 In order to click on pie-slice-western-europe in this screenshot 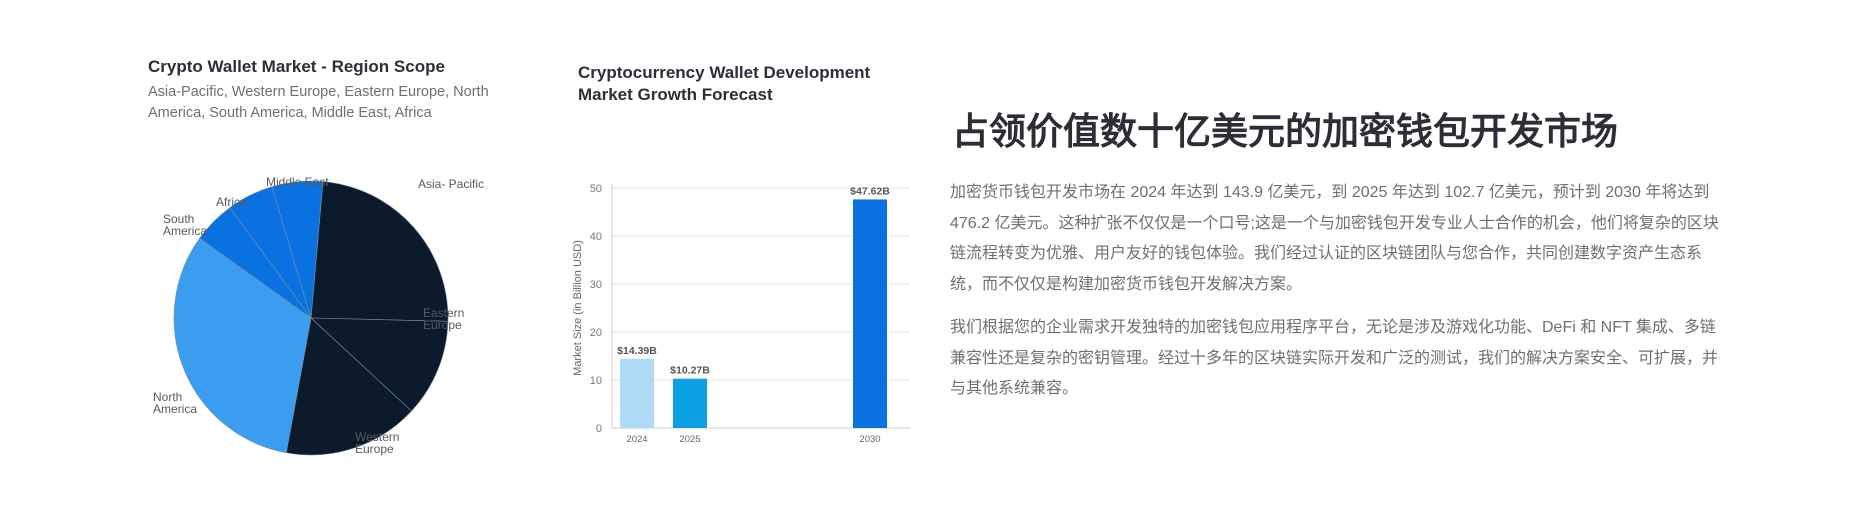, I will do `click(348, 386)`.